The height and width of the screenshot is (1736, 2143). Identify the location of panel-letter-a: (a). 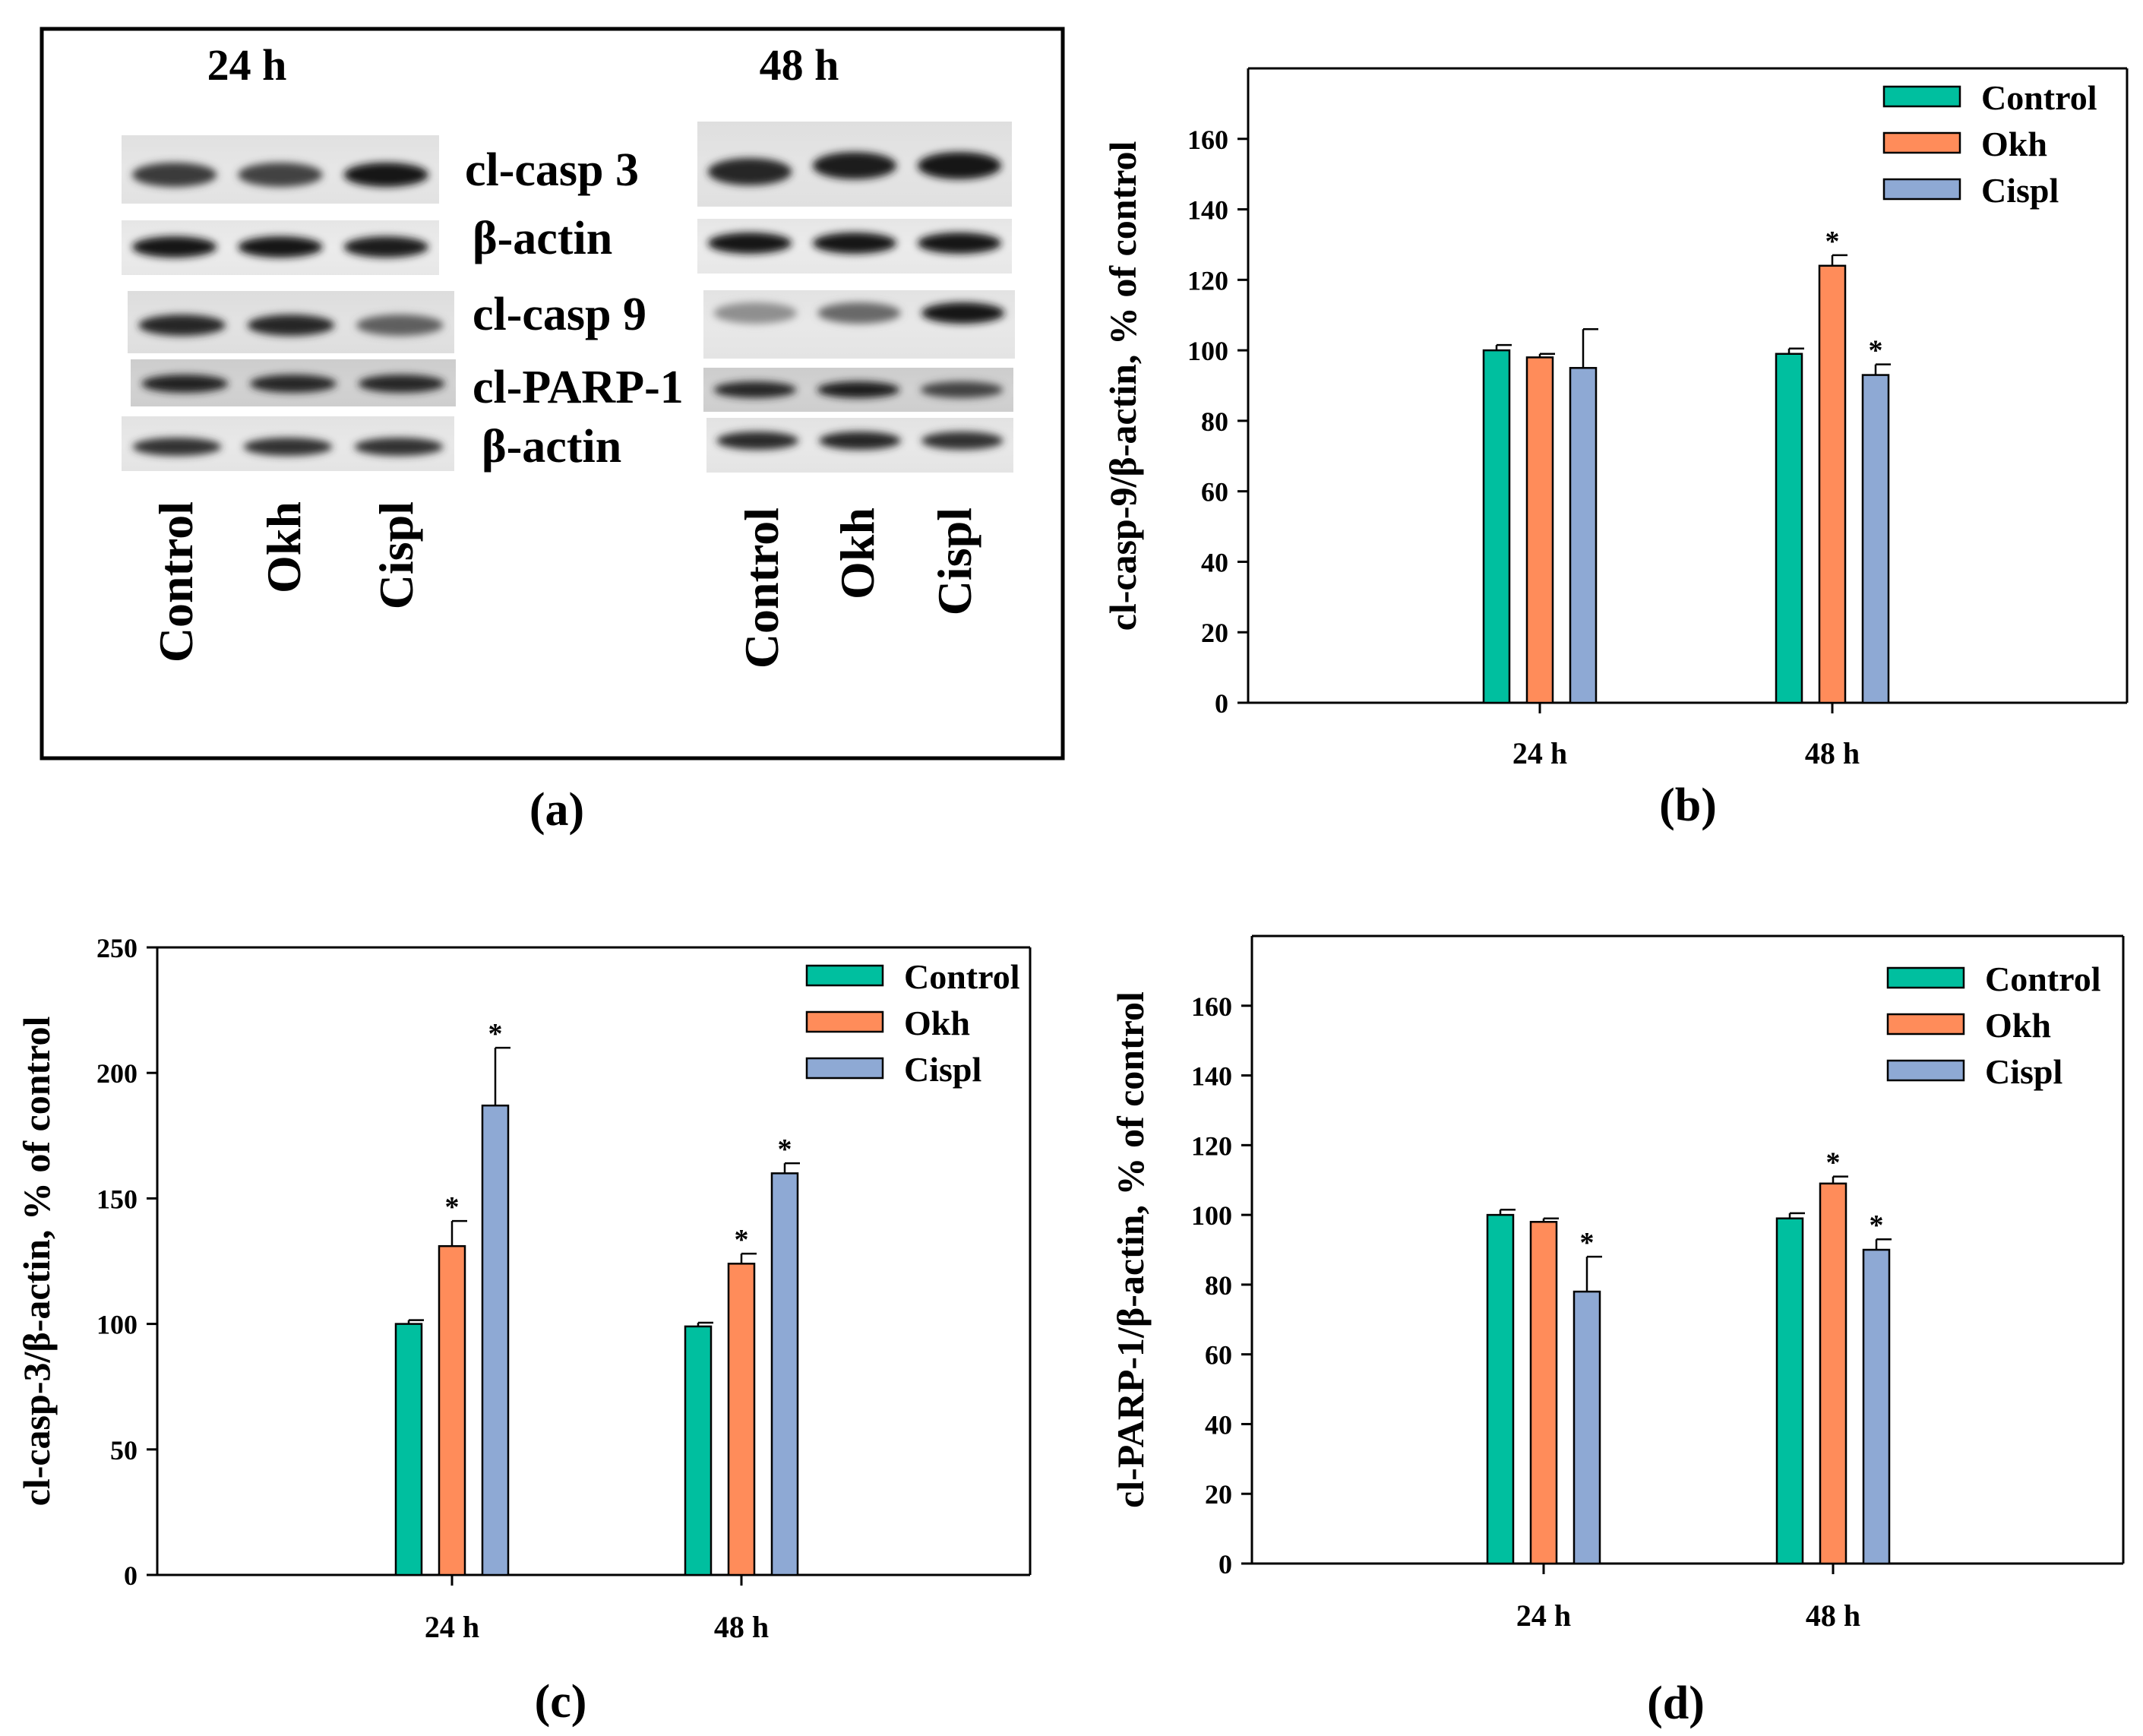
(556, 810).